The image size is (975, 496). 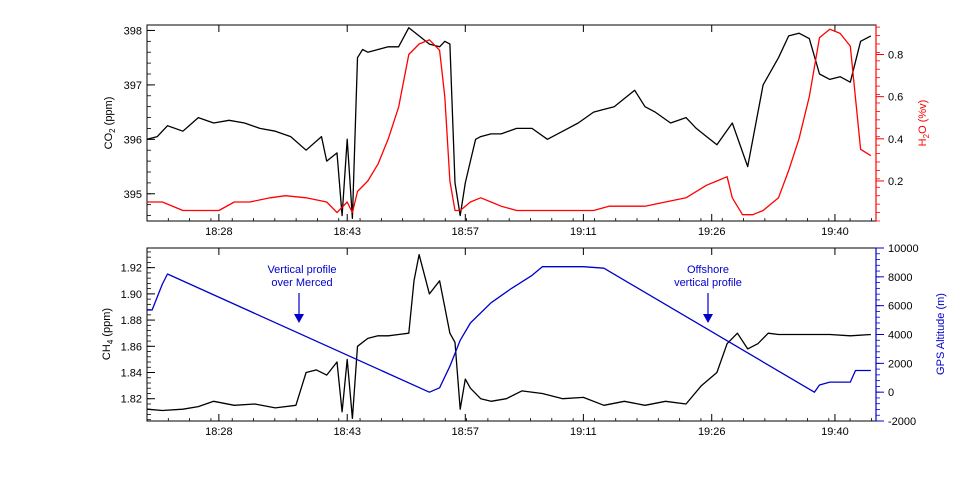 I want to click on right-tick-label-2: 2000, so click(x=900, y=364).